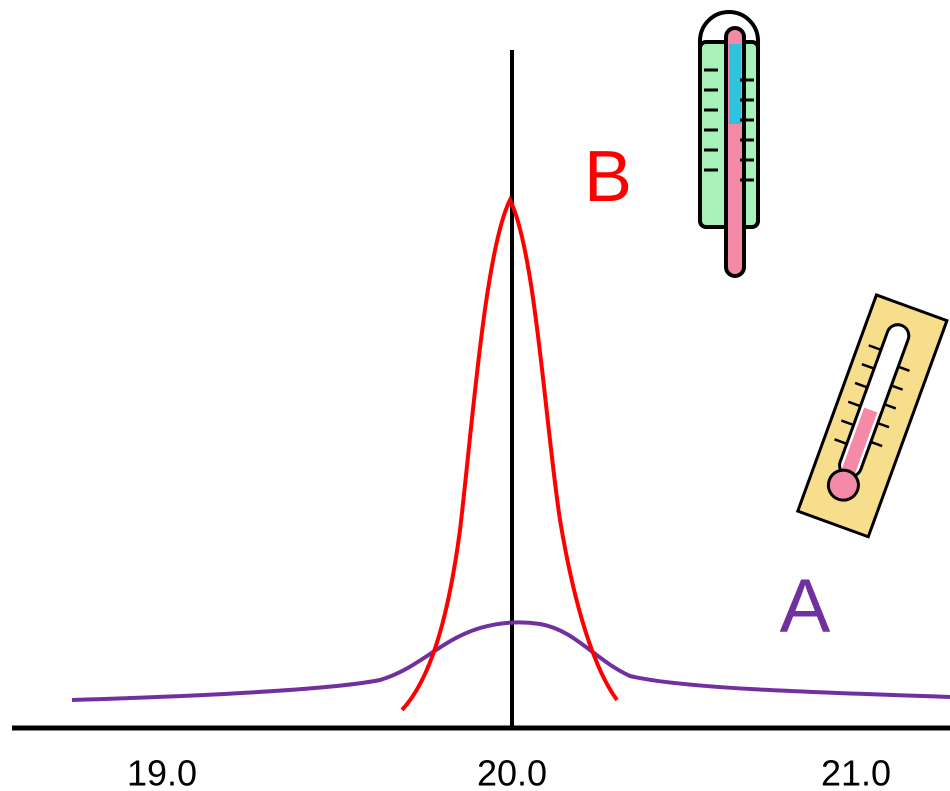 The width and height of the screenshot is (950, 791). Describe the element at coordinates (805, 606) in the screenshot. I see `curve-label: A` at that location.